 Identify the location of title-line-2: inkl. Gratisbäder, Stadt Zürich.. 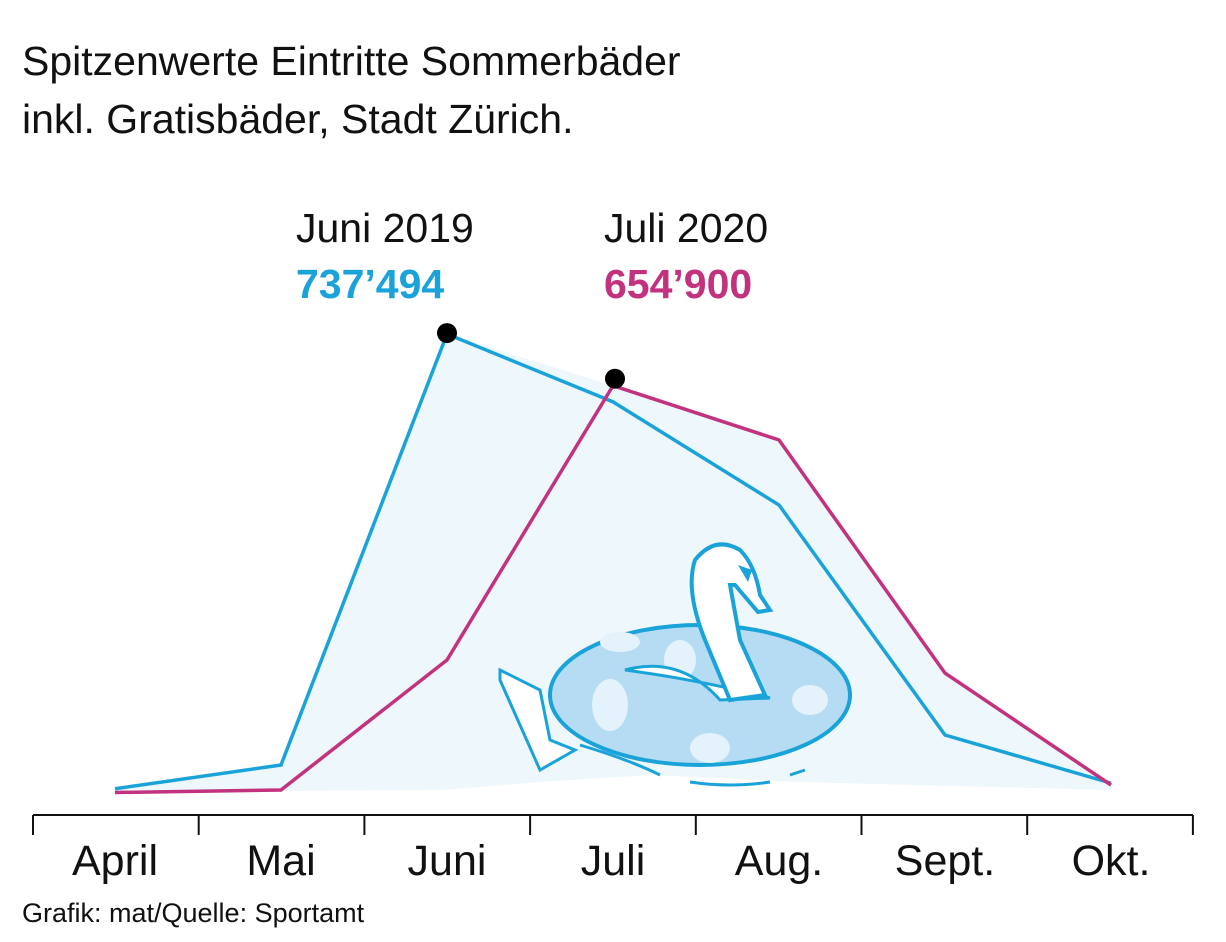
(298, 119).